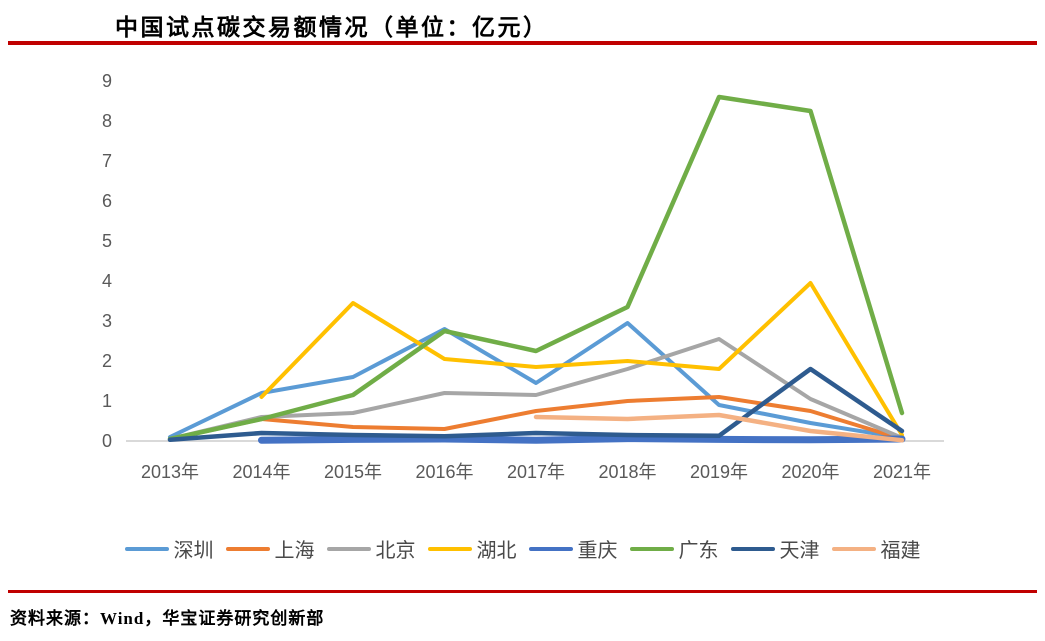  I want to click on series-line-tianjin, so click(536, 404).